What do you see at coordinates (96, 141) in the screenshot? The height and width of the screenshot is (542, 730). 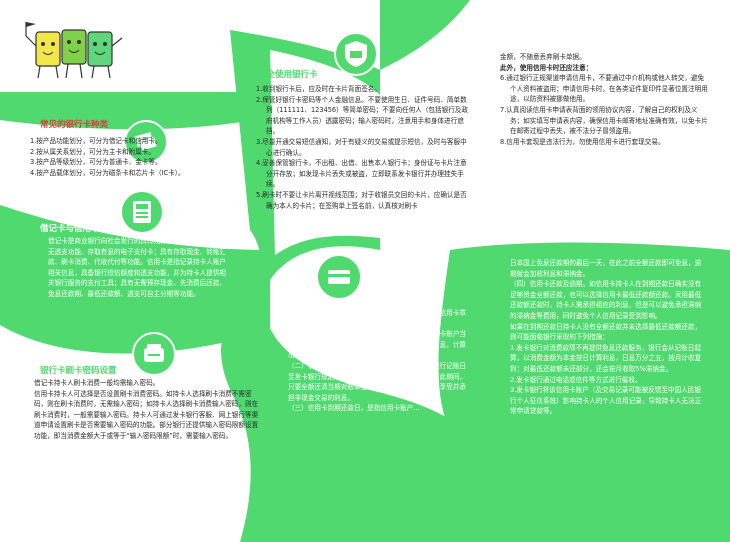 I see `card-type-line: 1.按产品功能划分，可分为借记卡和信用卡。` at bounding box center [96, 141].